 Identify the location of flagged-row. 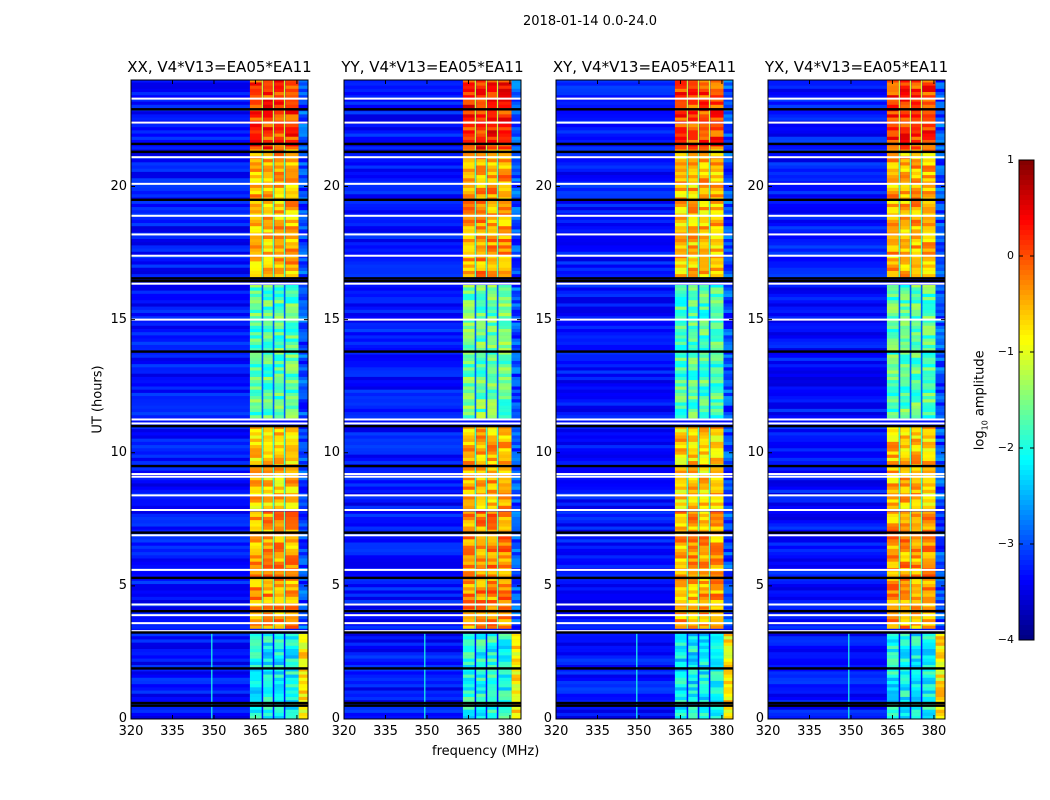
(219, 623).